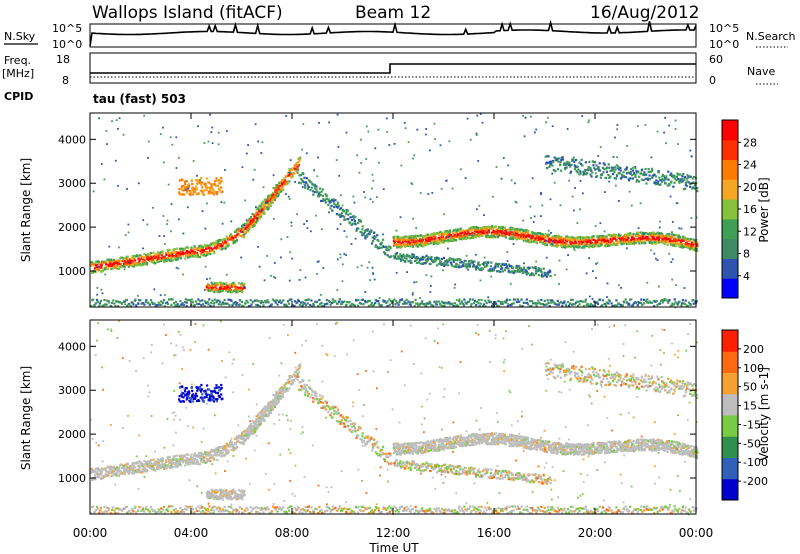  Describe the element at coordinates (755, 481) in the screenshot. I see `colorbar-tick: -200` at that location.